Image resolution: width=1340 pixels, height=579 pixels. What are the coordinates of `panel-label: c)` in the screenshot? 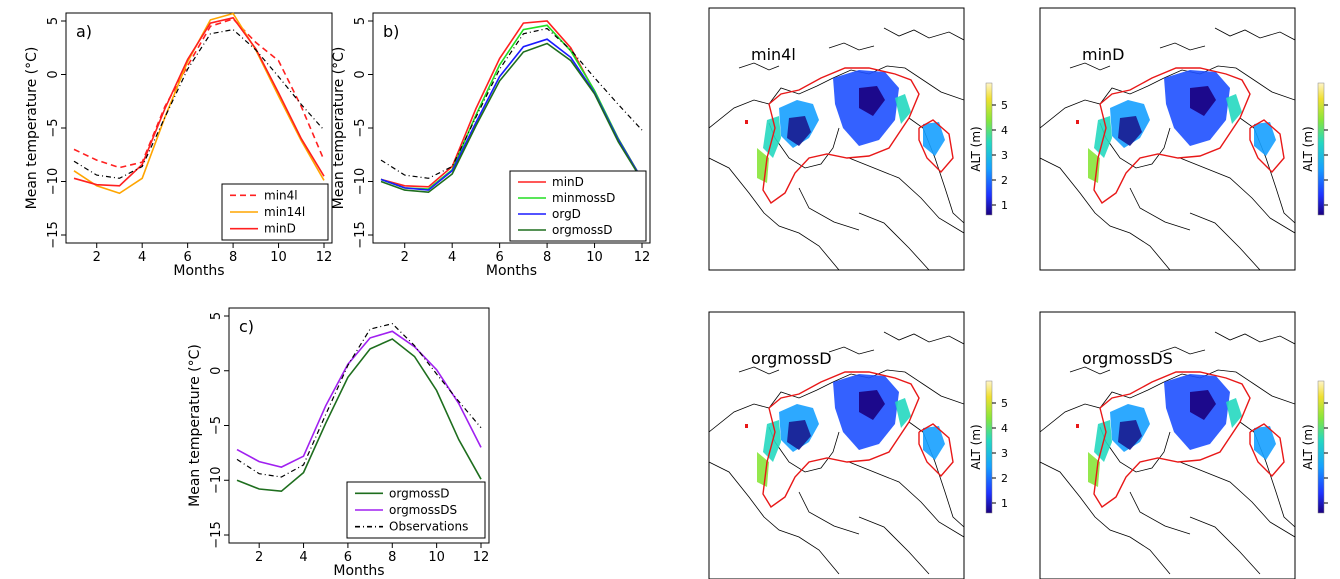 It's located at (246, 326).